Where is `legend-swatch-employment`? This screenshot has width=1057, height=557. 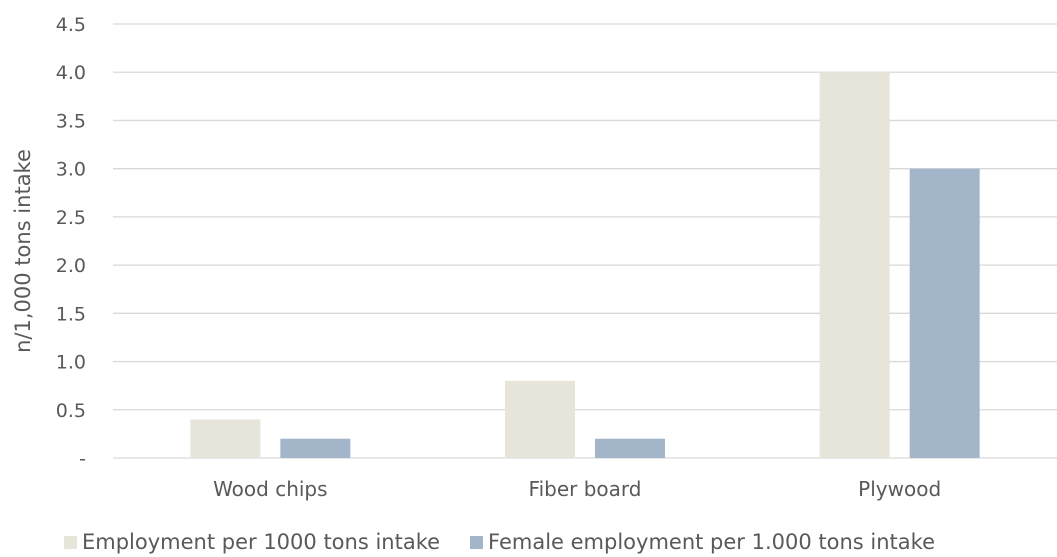 legend-swatch-employment is located at coordinates (70, 542).